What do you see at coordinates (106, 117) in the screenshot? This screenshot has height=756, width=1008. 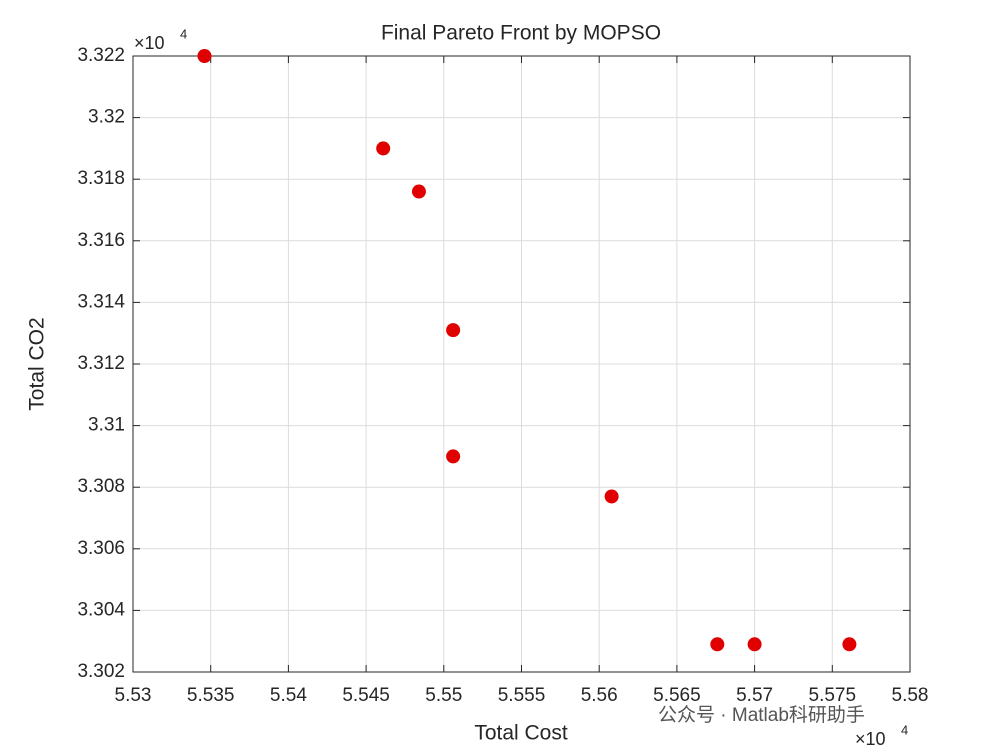 I see `y-tick-label: 3.32` at bounding box center [106, 117].